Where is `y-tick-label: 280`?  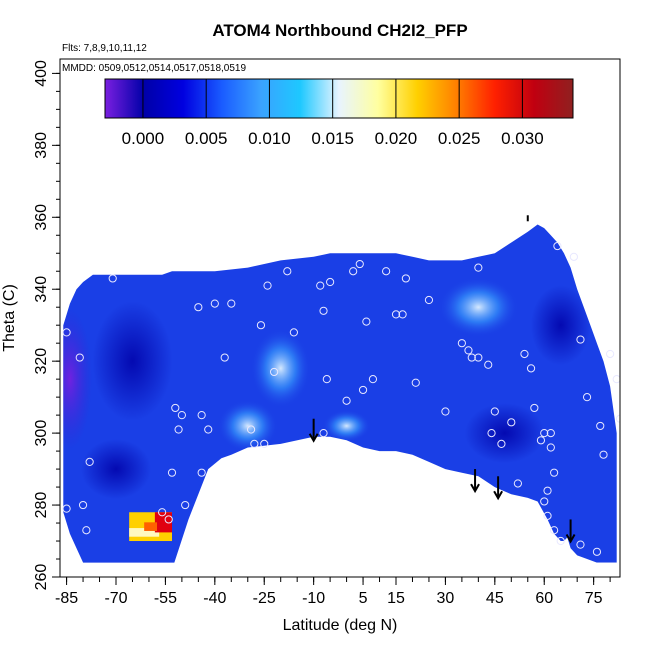
y-tick-label: 280 is located at coordinates (41, 505).